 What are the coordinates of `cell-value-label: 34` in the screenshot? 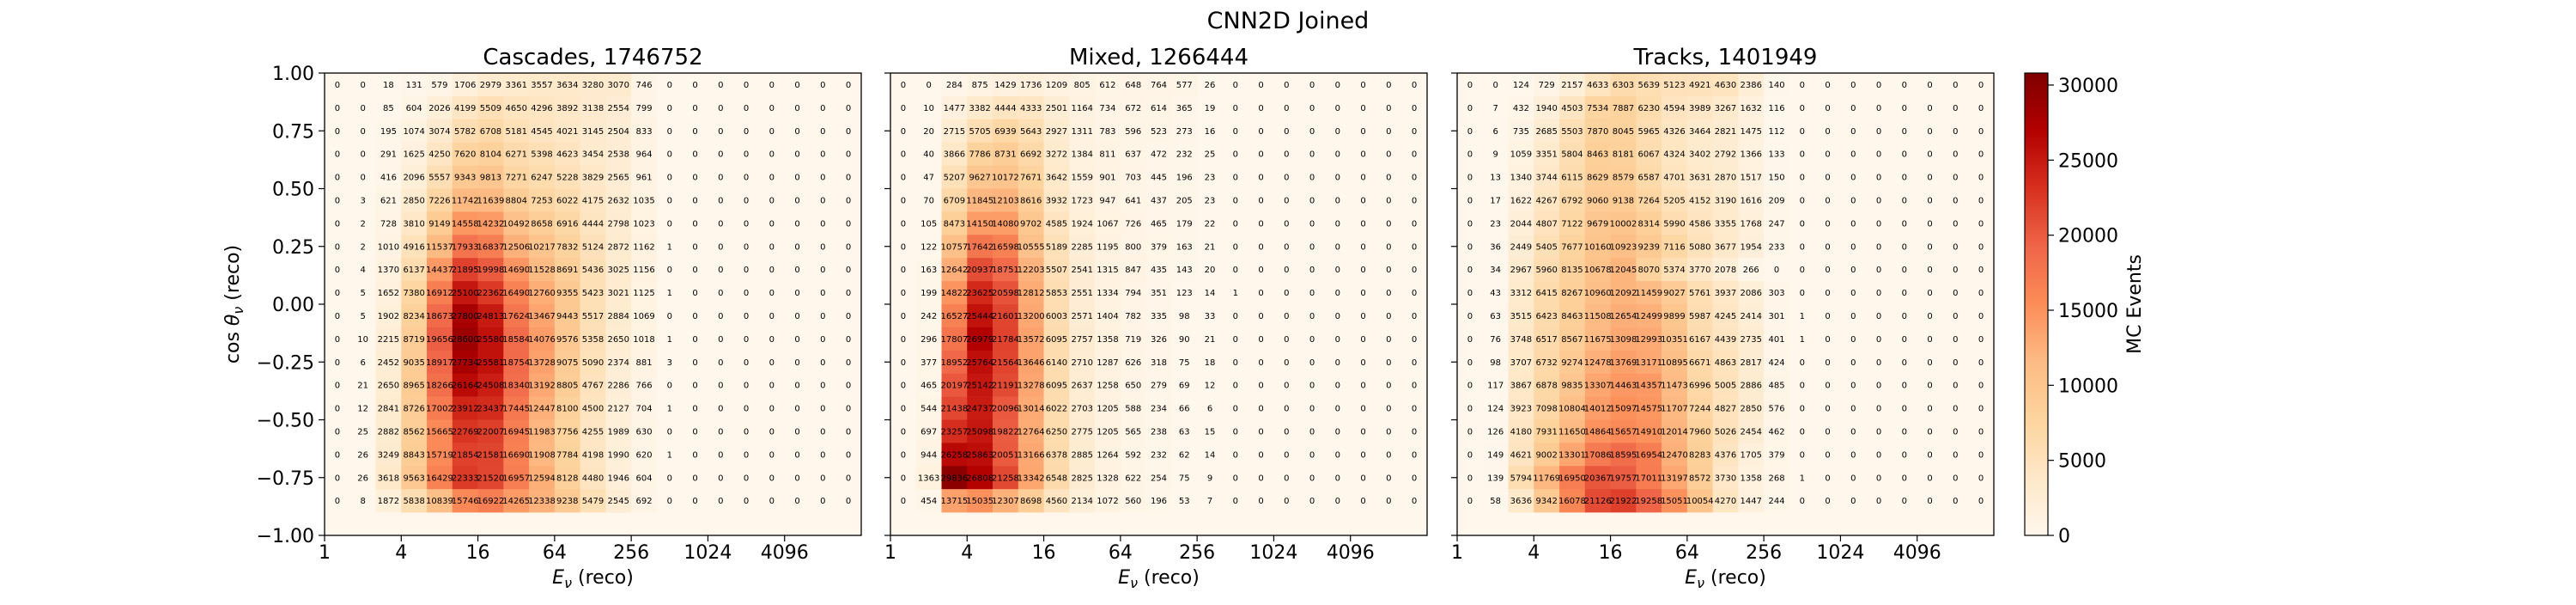 It's located at (1495, 270).